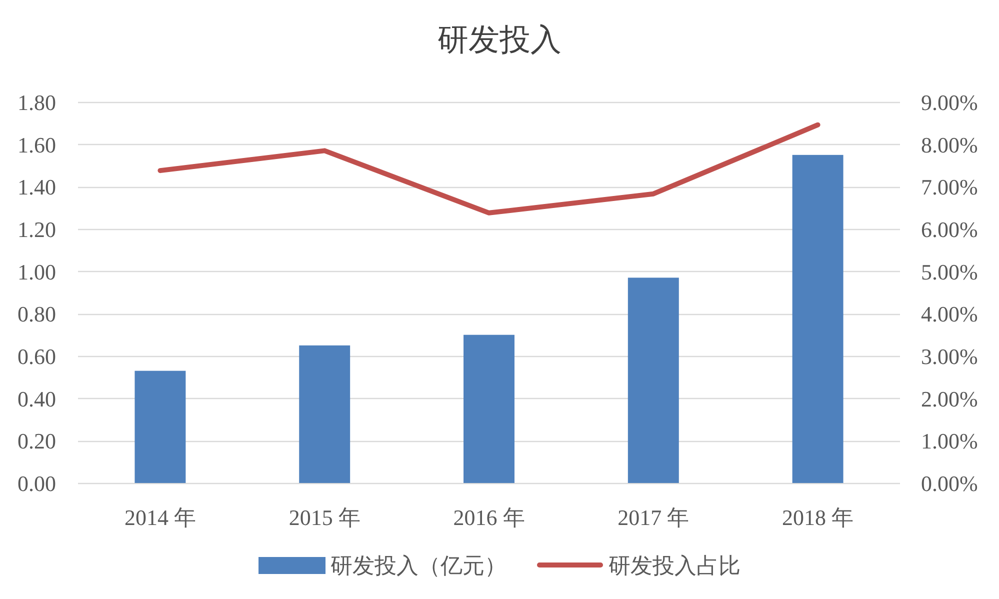 This screenshot has height=599, width=999. What do you see at coordinates (37, 399) in the screenshot?
I see `y-tick-label: 0.40` at bounding box center [37, 399].